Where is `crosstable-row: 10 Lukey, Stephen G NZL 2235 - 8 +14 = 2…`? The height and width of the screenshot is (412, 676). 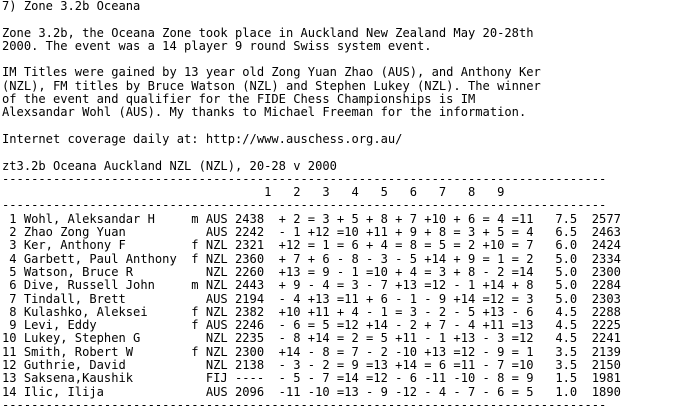
crosstable-row: 10 Lukey, Stephen G NZL 2235 - 8 +14 = 2… is located at coordinates (311, 338).